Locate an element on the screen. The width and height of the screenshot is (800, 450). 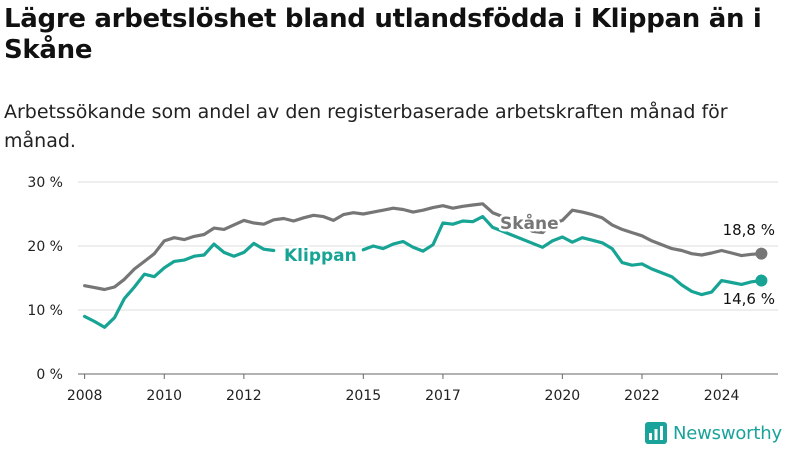
x-tick-label: 2024 is located at coordinates (722, 396).